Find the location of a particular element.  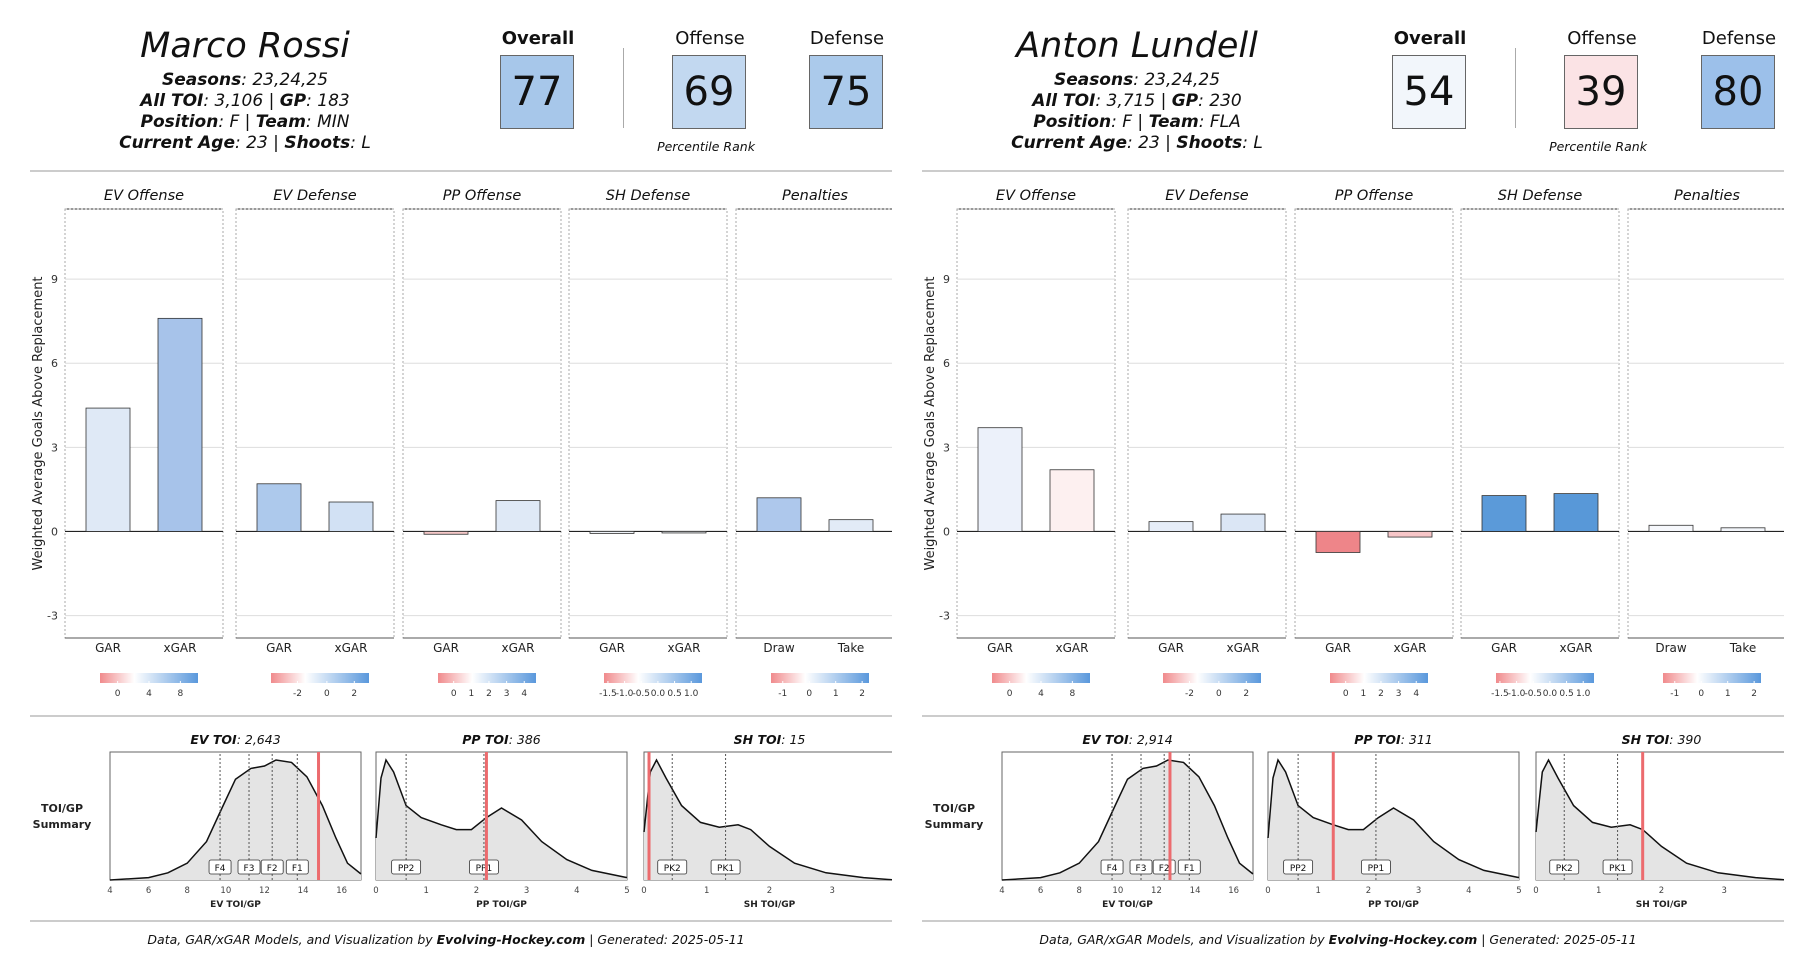

player-name: Anton Lundell is located at coordinates (1137, 46).